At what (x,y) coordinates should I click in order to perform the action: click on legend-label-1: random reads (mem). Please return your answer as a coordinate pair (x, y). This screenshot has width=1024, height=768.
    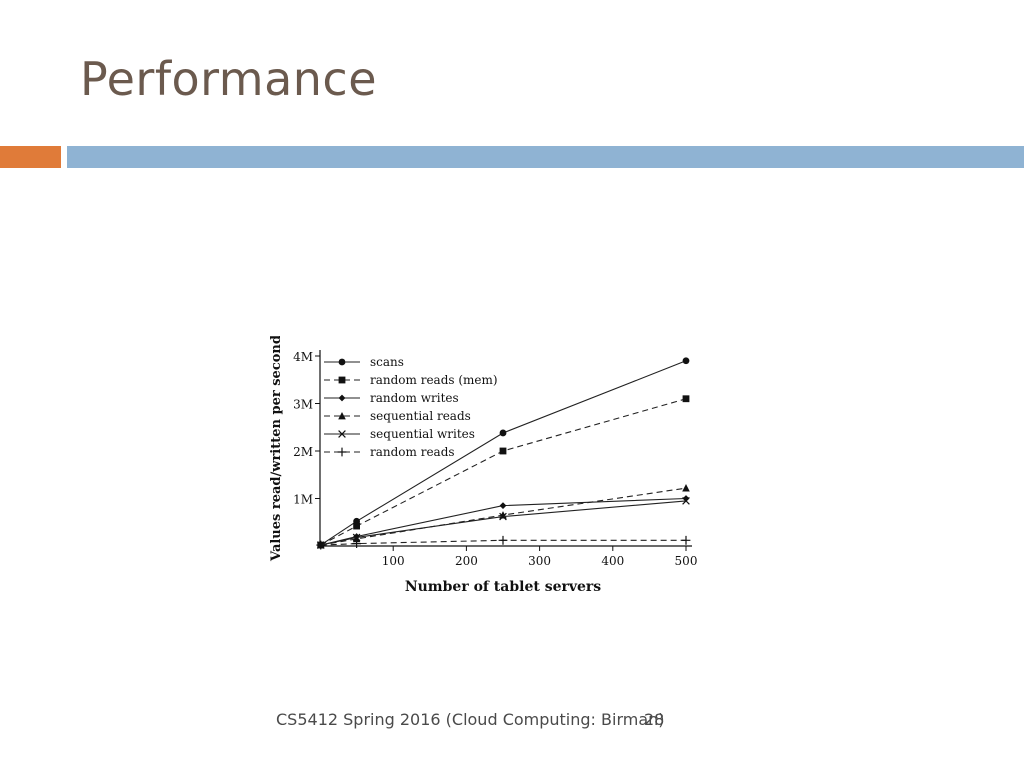
    Looking at the image, I should click on (434, 380).